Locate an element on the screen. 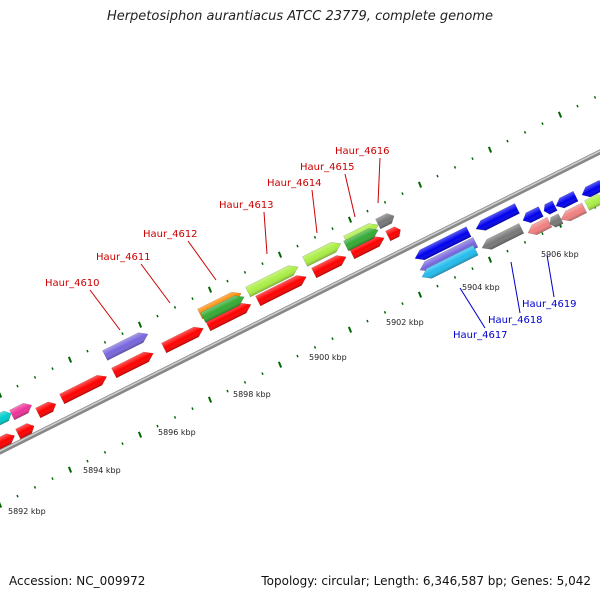 This screenshot has height=600, width=600. gene-label: Haur_4614 is located at coordinates (294, 183).